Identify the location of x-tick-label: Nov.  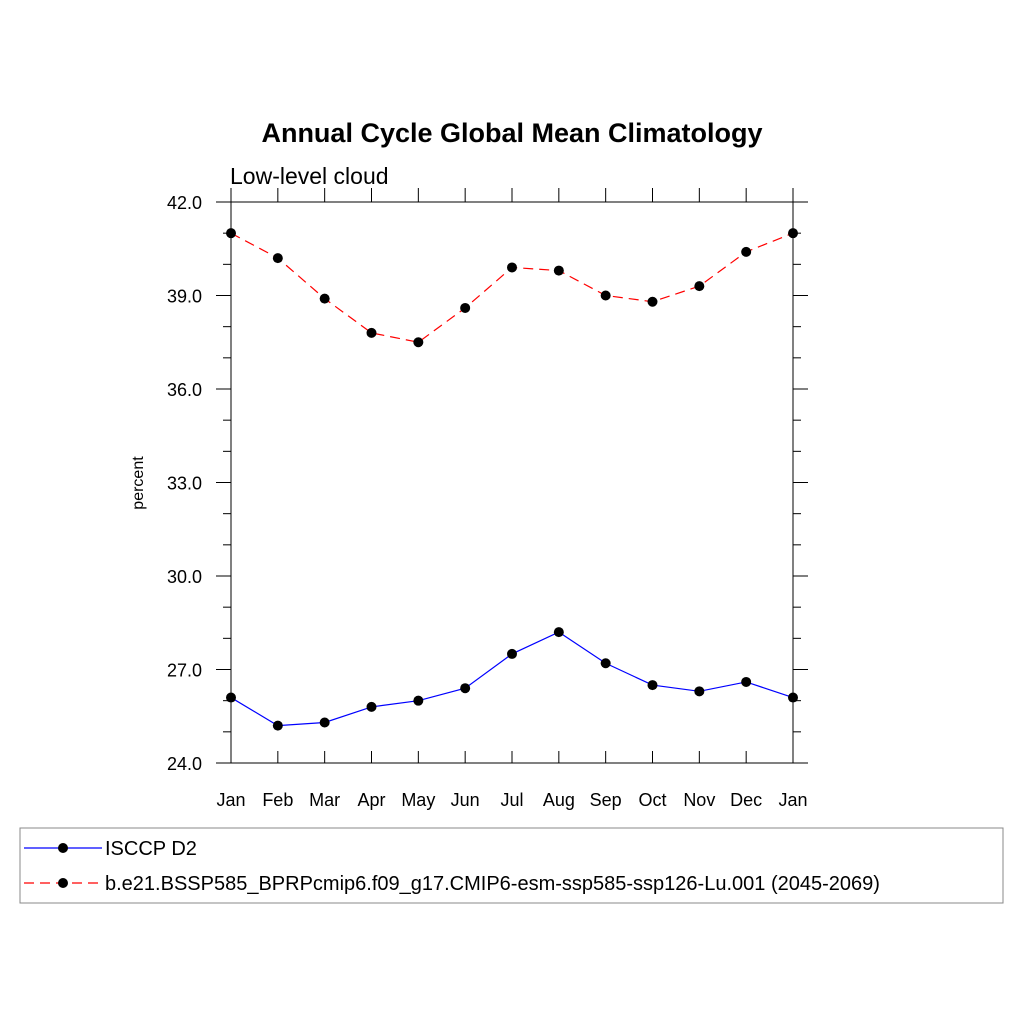
(699, 800).